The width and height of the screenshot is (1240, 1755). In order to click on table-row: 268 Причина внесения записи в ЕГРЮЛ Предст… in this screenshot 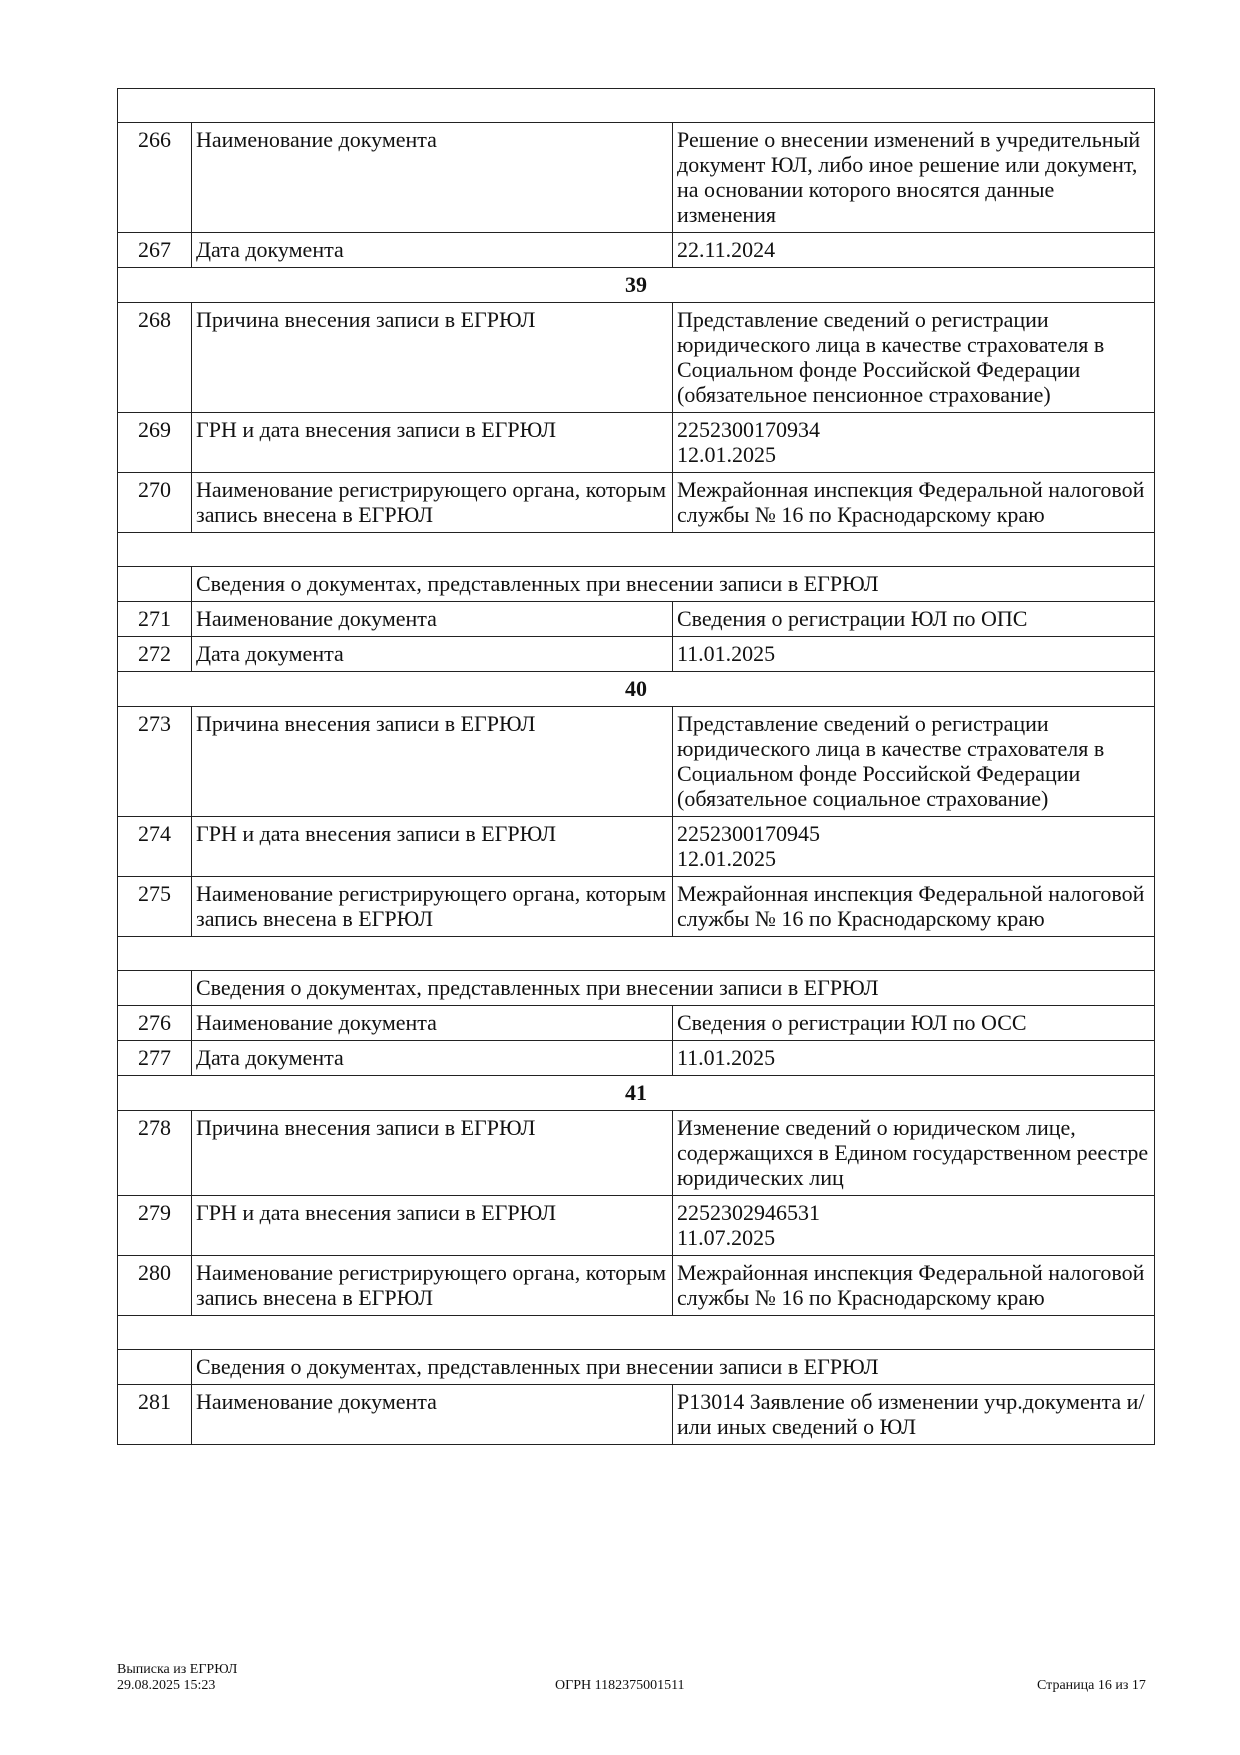, I will do `click(636, 357)`.